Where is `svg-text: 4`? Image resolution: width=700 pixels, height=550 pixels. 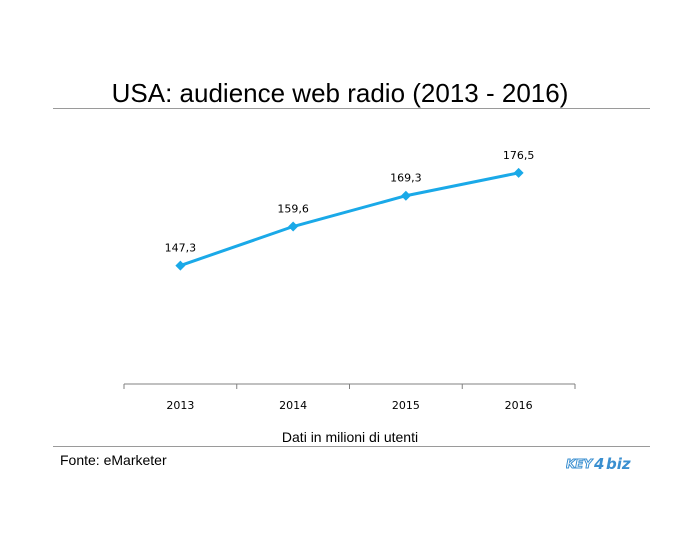 svg-text: 4 is located at coordinates (598, 464).